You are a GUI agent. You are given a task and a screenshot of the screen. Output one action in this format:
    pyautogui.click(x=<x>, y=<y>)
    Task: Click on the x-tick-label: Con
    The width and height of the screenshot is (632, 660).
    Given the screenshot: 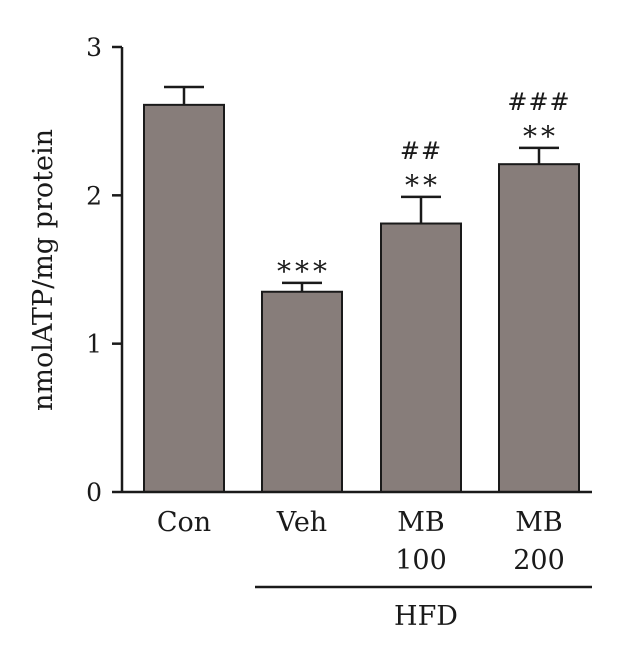 What is the action you would take?
    pyautogui.click(x=184, y=522)
    